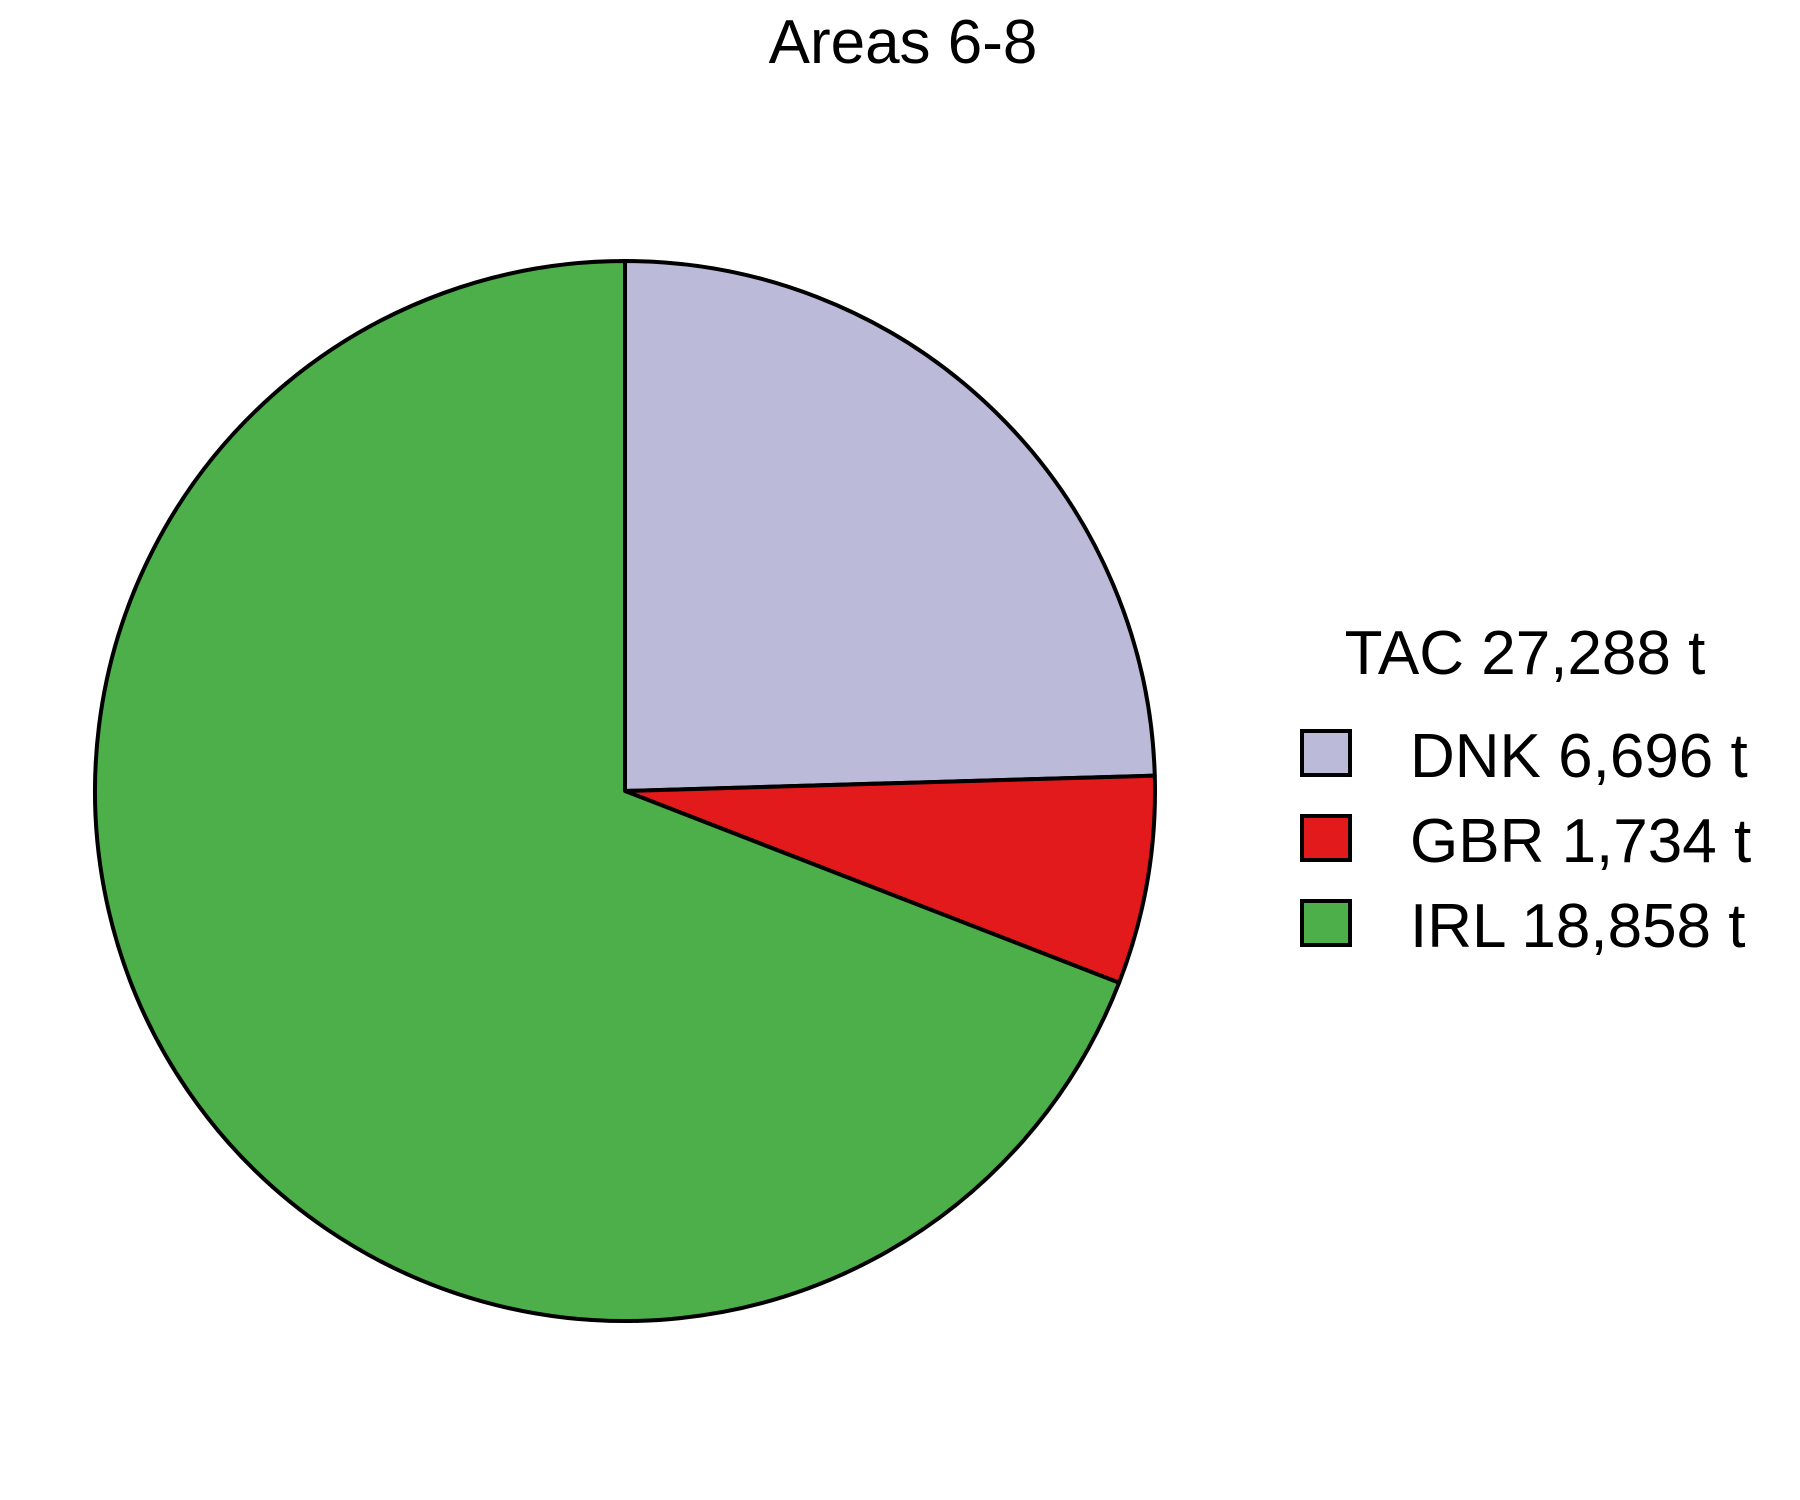  Describe the element at coordinates (1578, 926) in the screenshot. I see `legend-label-irl: IRL 18,858 t` at that location.